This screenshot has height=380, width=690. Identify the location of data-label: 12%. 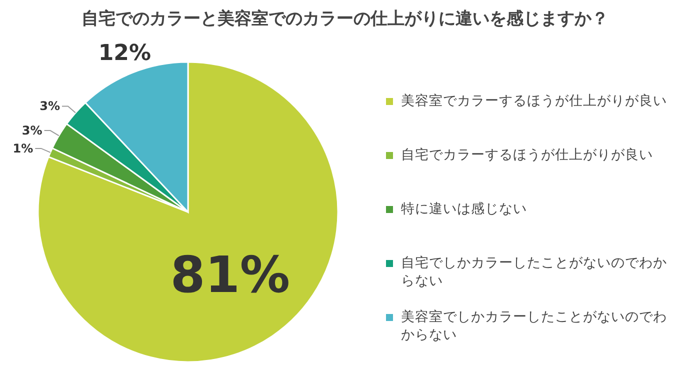
(125, 53).